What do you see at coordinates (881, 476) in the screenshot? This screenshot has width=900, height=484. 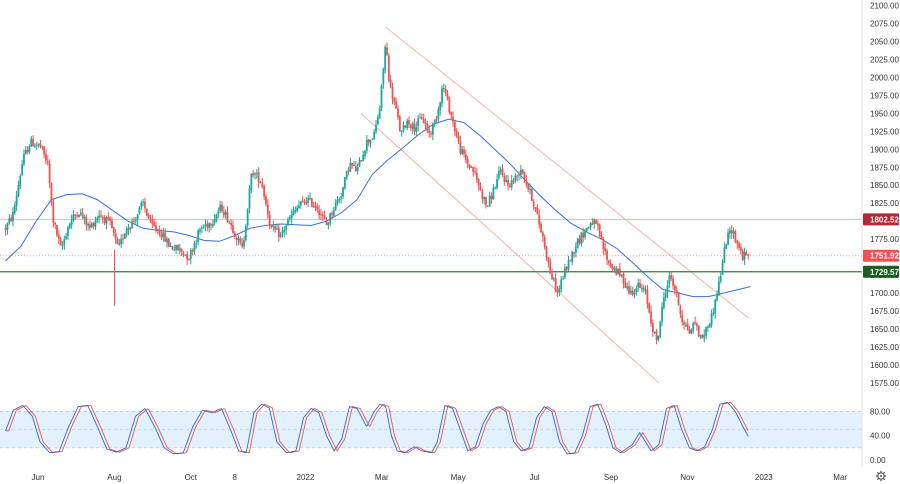 I see `settings-gear-icon` at bounding box center [881, 476].